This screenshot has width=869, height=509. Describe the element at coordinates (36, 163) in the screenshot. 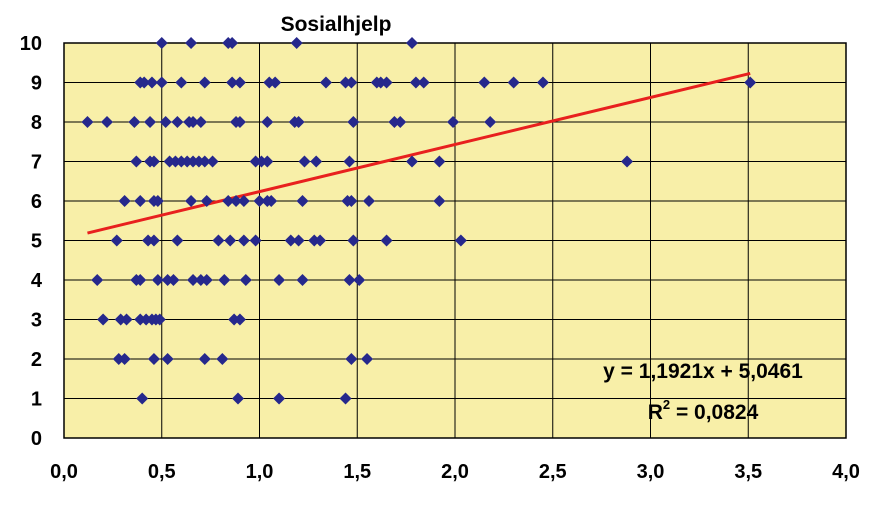

I see `y-tick-label: 7` at that location.